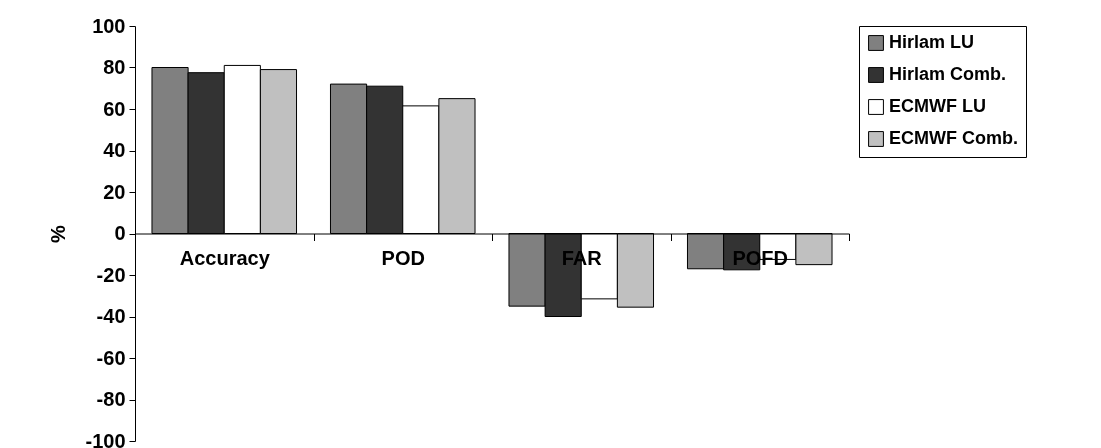 The image size is (1101, 448). I want to click on y-tick-label: 20, so click(114, 191).